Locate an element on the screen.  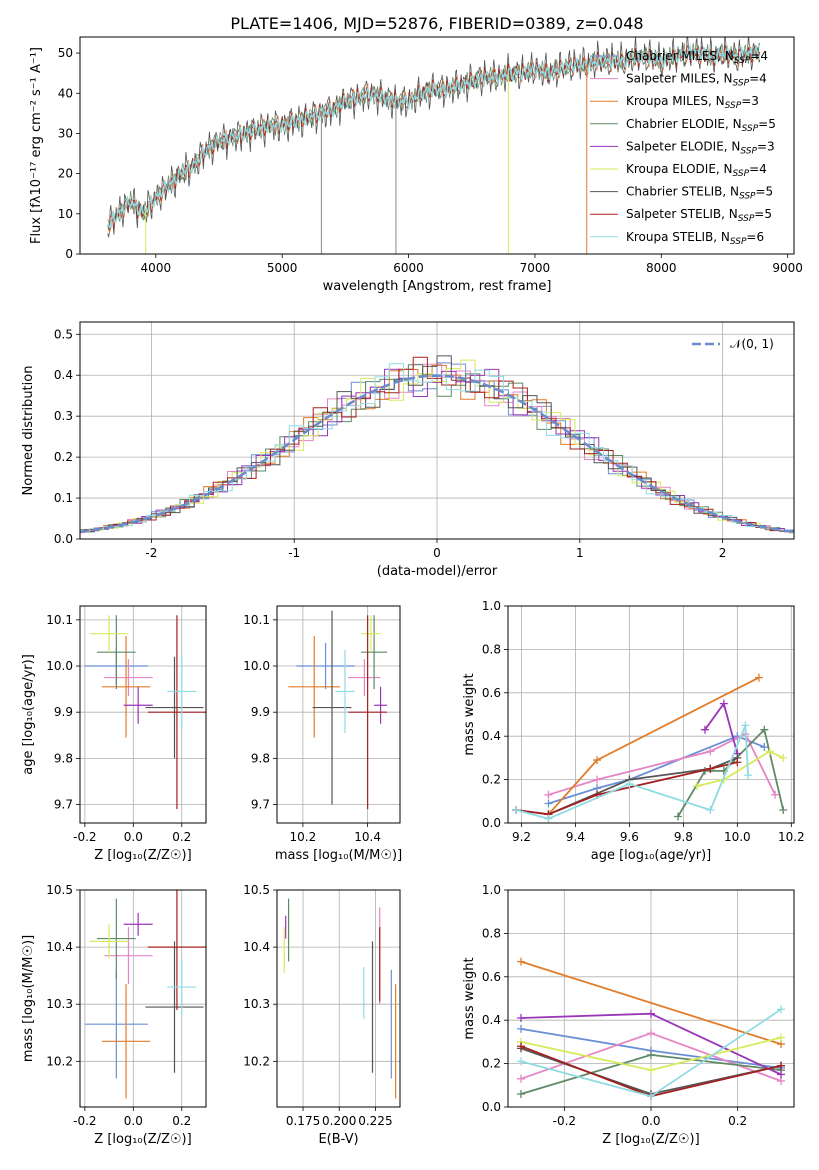
y-tick-label: 0.2 is located at coordinates (63, 457).